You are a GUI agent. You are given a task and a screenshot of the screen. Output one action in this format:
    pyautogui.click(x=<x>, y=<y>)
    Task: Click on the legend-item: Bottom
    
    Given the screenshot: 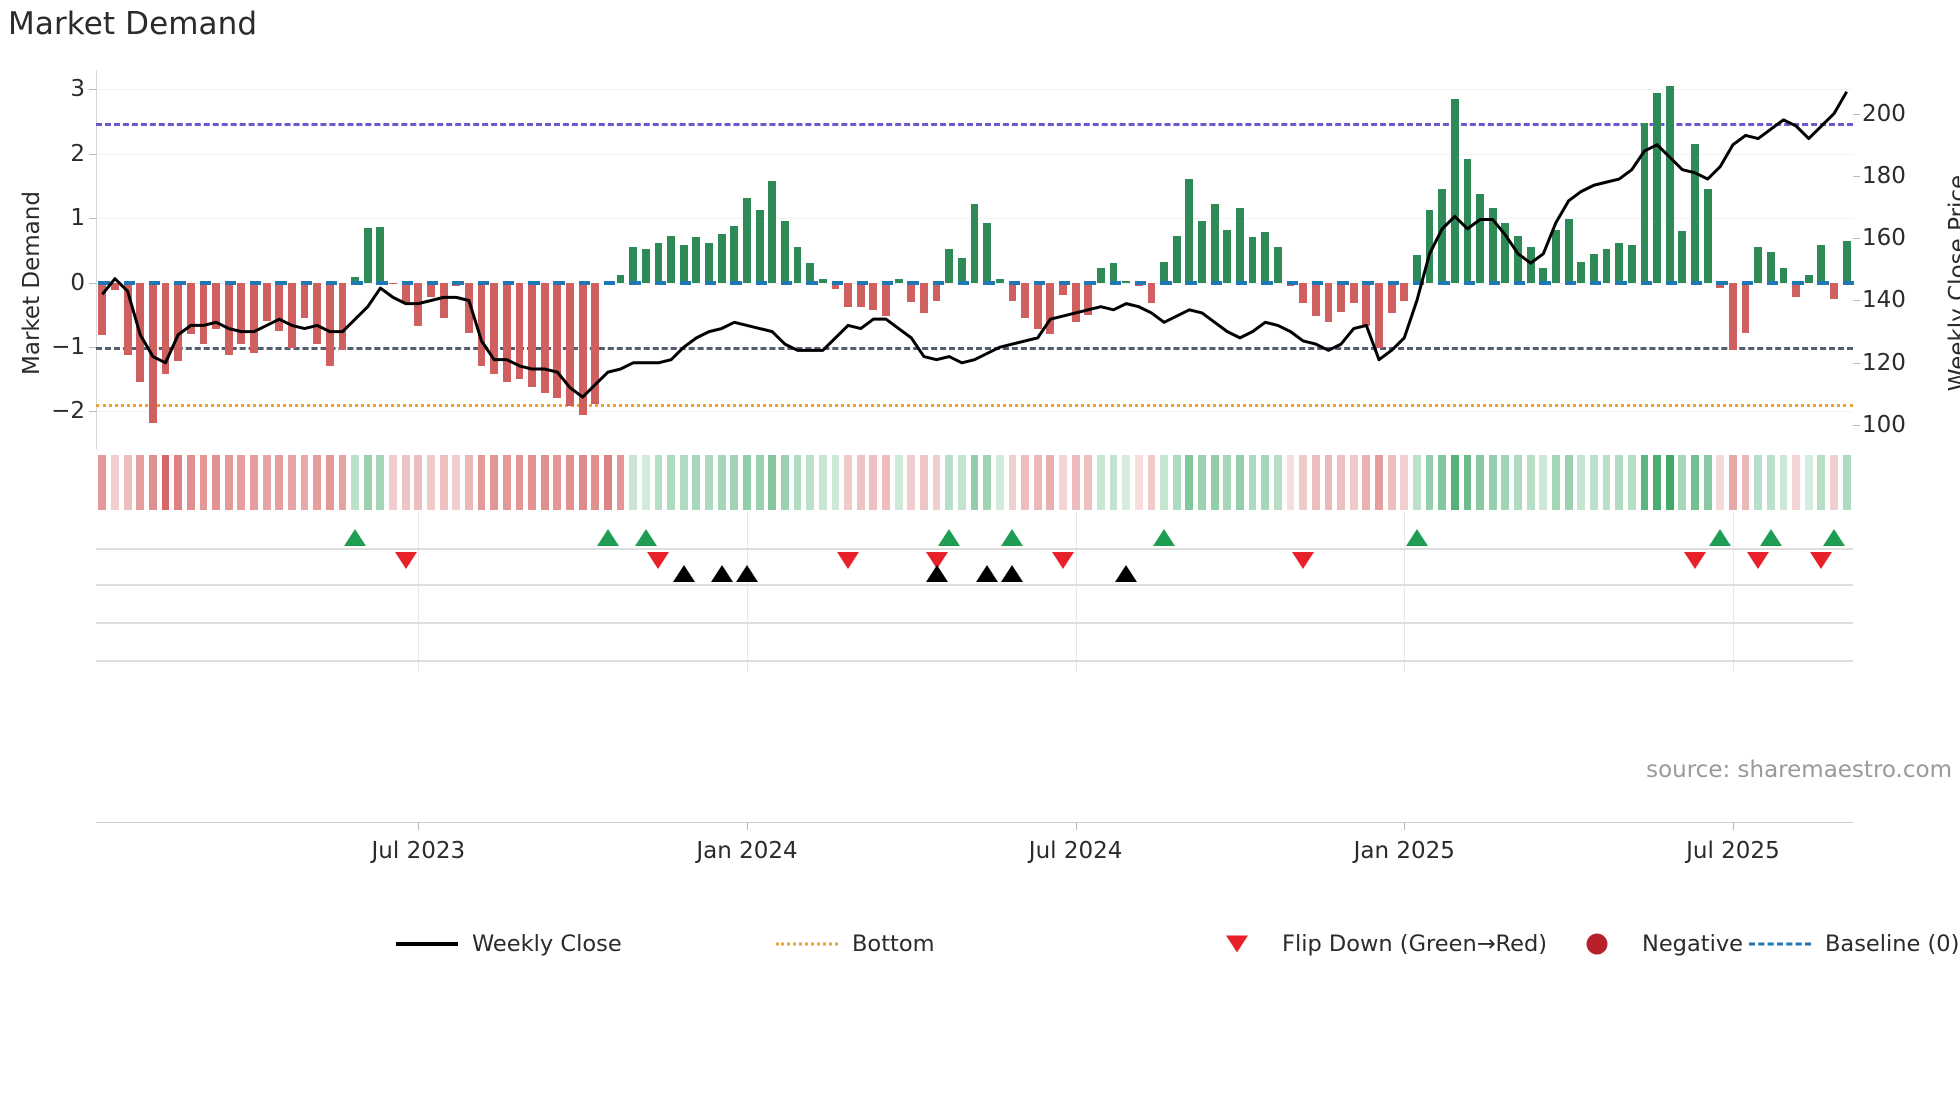 What is the action you would take?
    pyautogui.click(x=985, y=944)
    